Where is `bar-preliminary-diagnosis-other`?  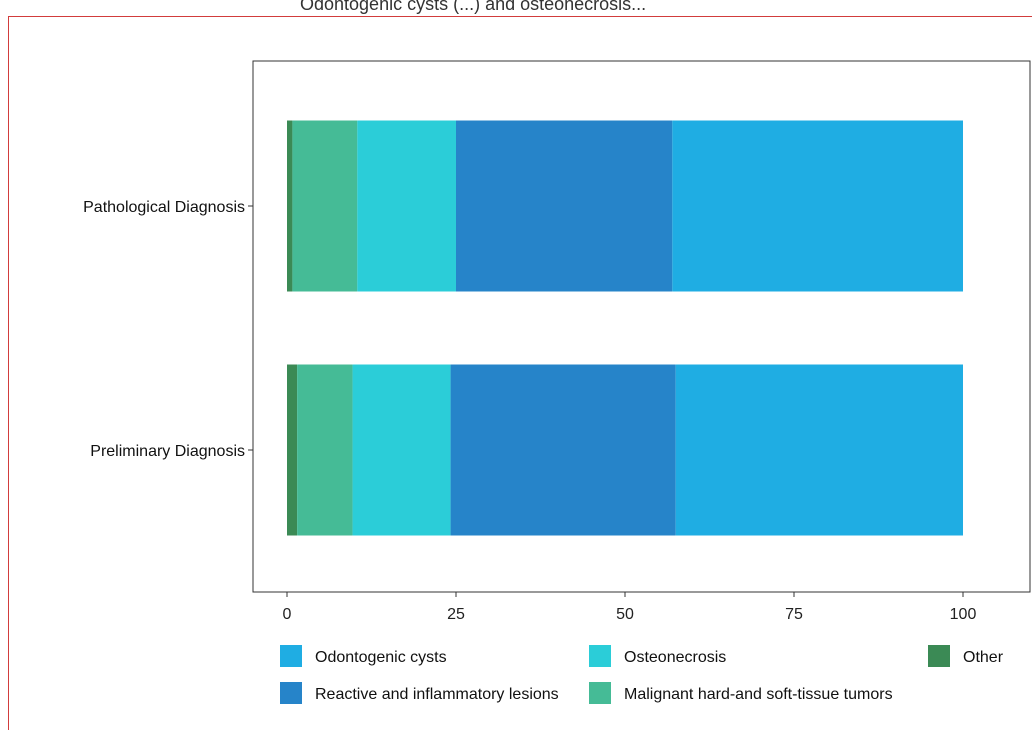
bar-preliminary-diagnosis-other is located at coordinates (292, 450).